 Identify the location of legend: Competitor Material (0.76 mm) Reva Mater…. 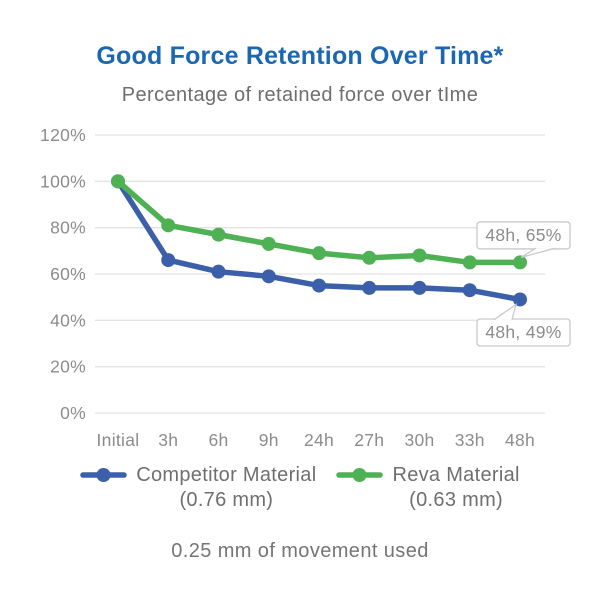
(300, 488).